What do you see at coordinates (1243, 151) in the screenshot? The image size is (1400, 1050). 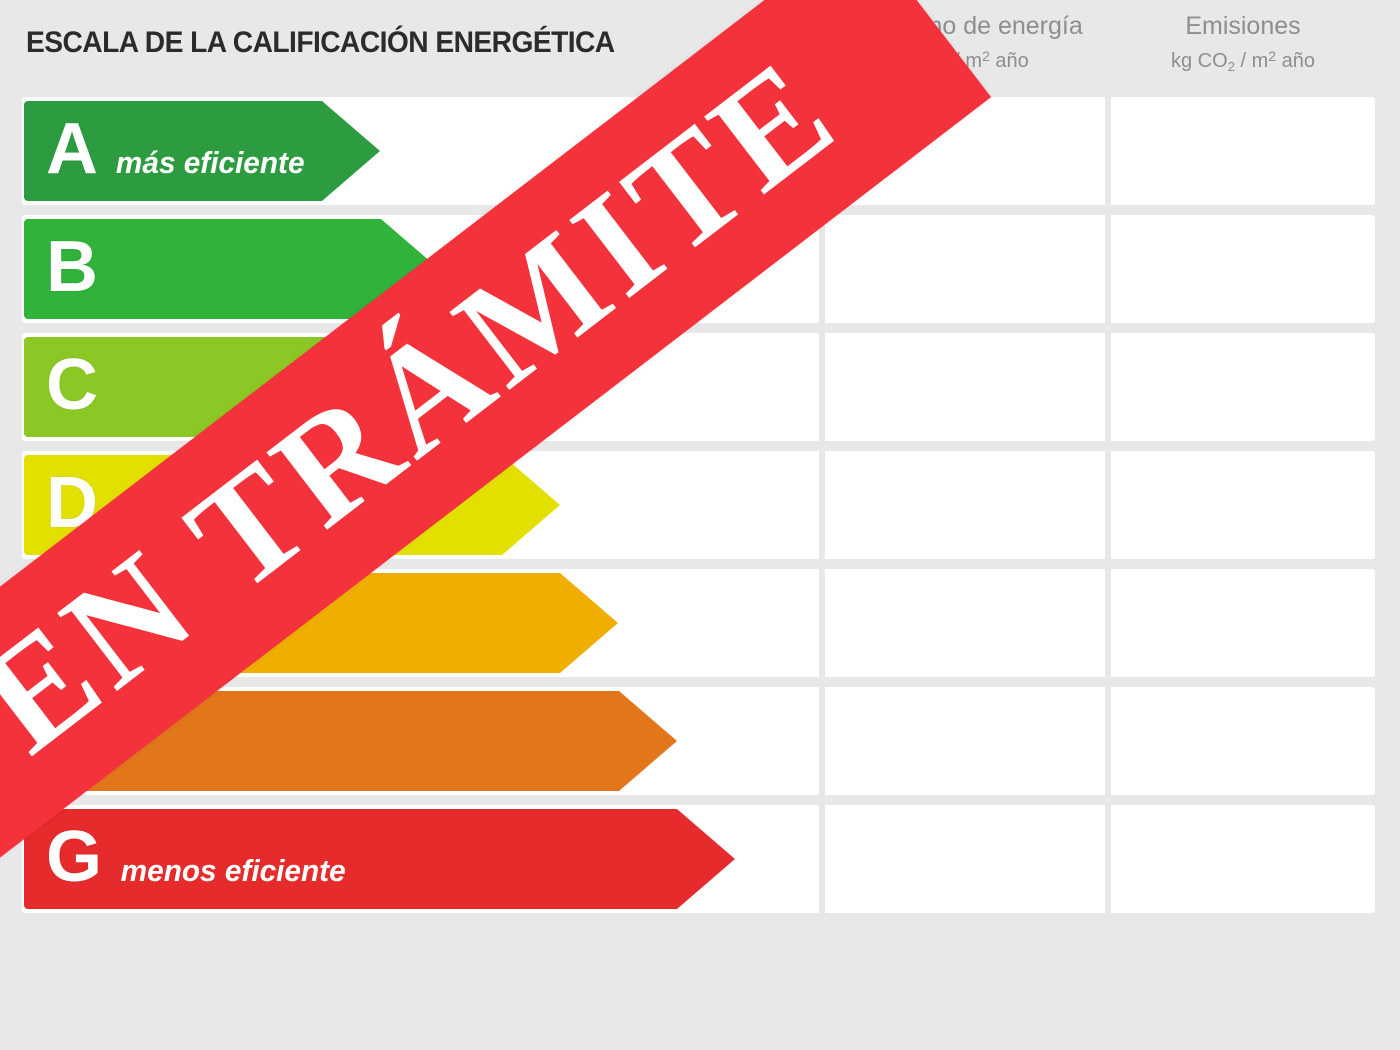 I see `cell-emisiones-a` at bounding box center [1243, 151].